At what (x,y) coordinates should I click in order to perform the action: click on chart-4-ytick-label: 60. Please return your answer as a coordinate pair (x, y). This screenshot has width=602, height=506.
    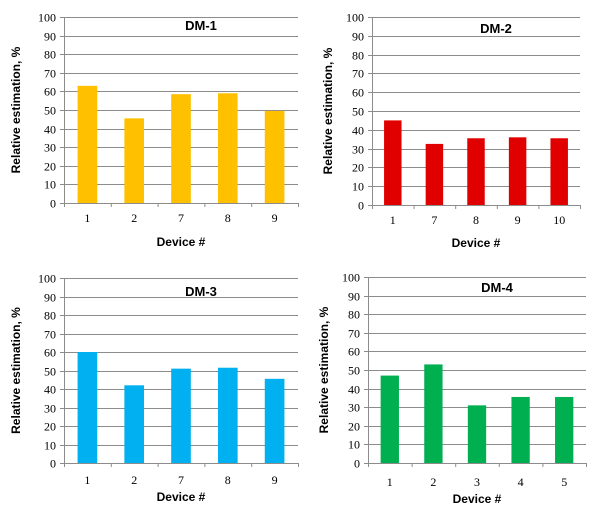
    Looking at the image, I should click on (354, 352).